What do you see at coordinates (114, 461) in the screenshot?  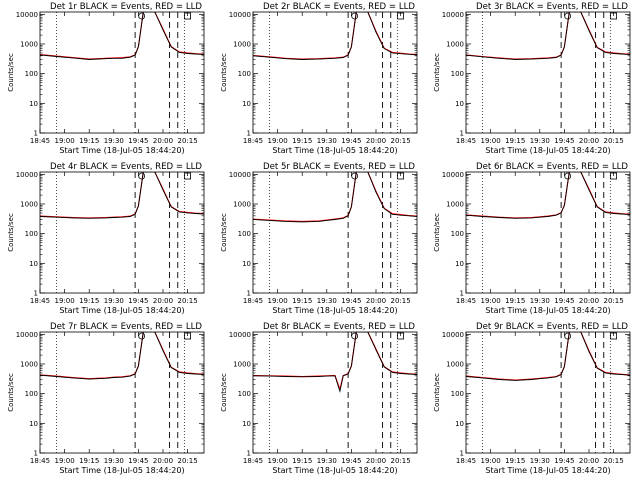 I see `x-tick-label: 19:30` at bounding box center [114, 461].